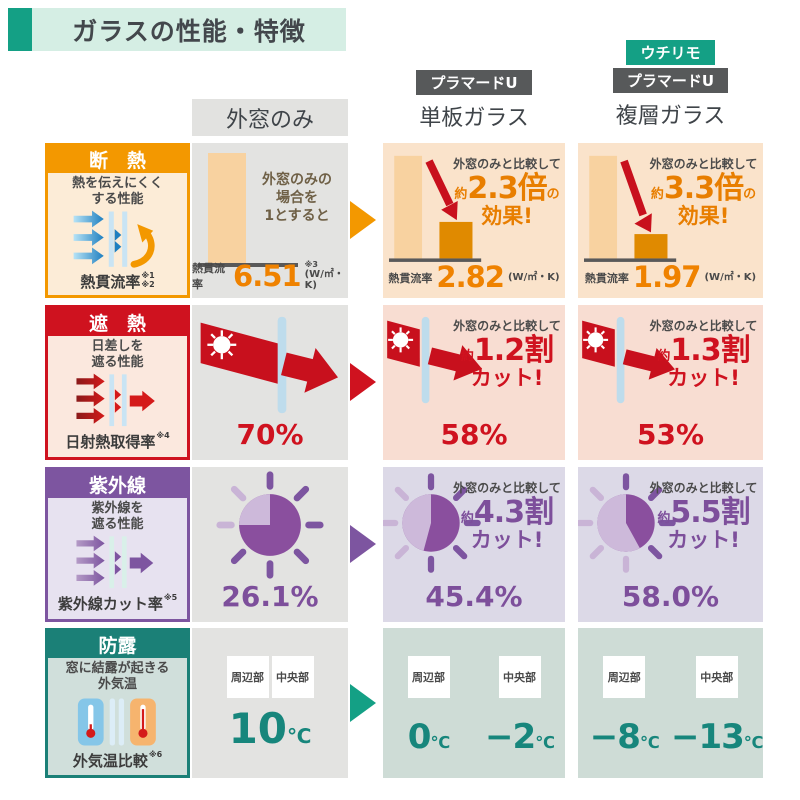 The height and width of the screenshot is (800, 800). I want to click on condensation-double-cell: 周辺部 −8℃ 中央部 −13℃, so click(670, 703).